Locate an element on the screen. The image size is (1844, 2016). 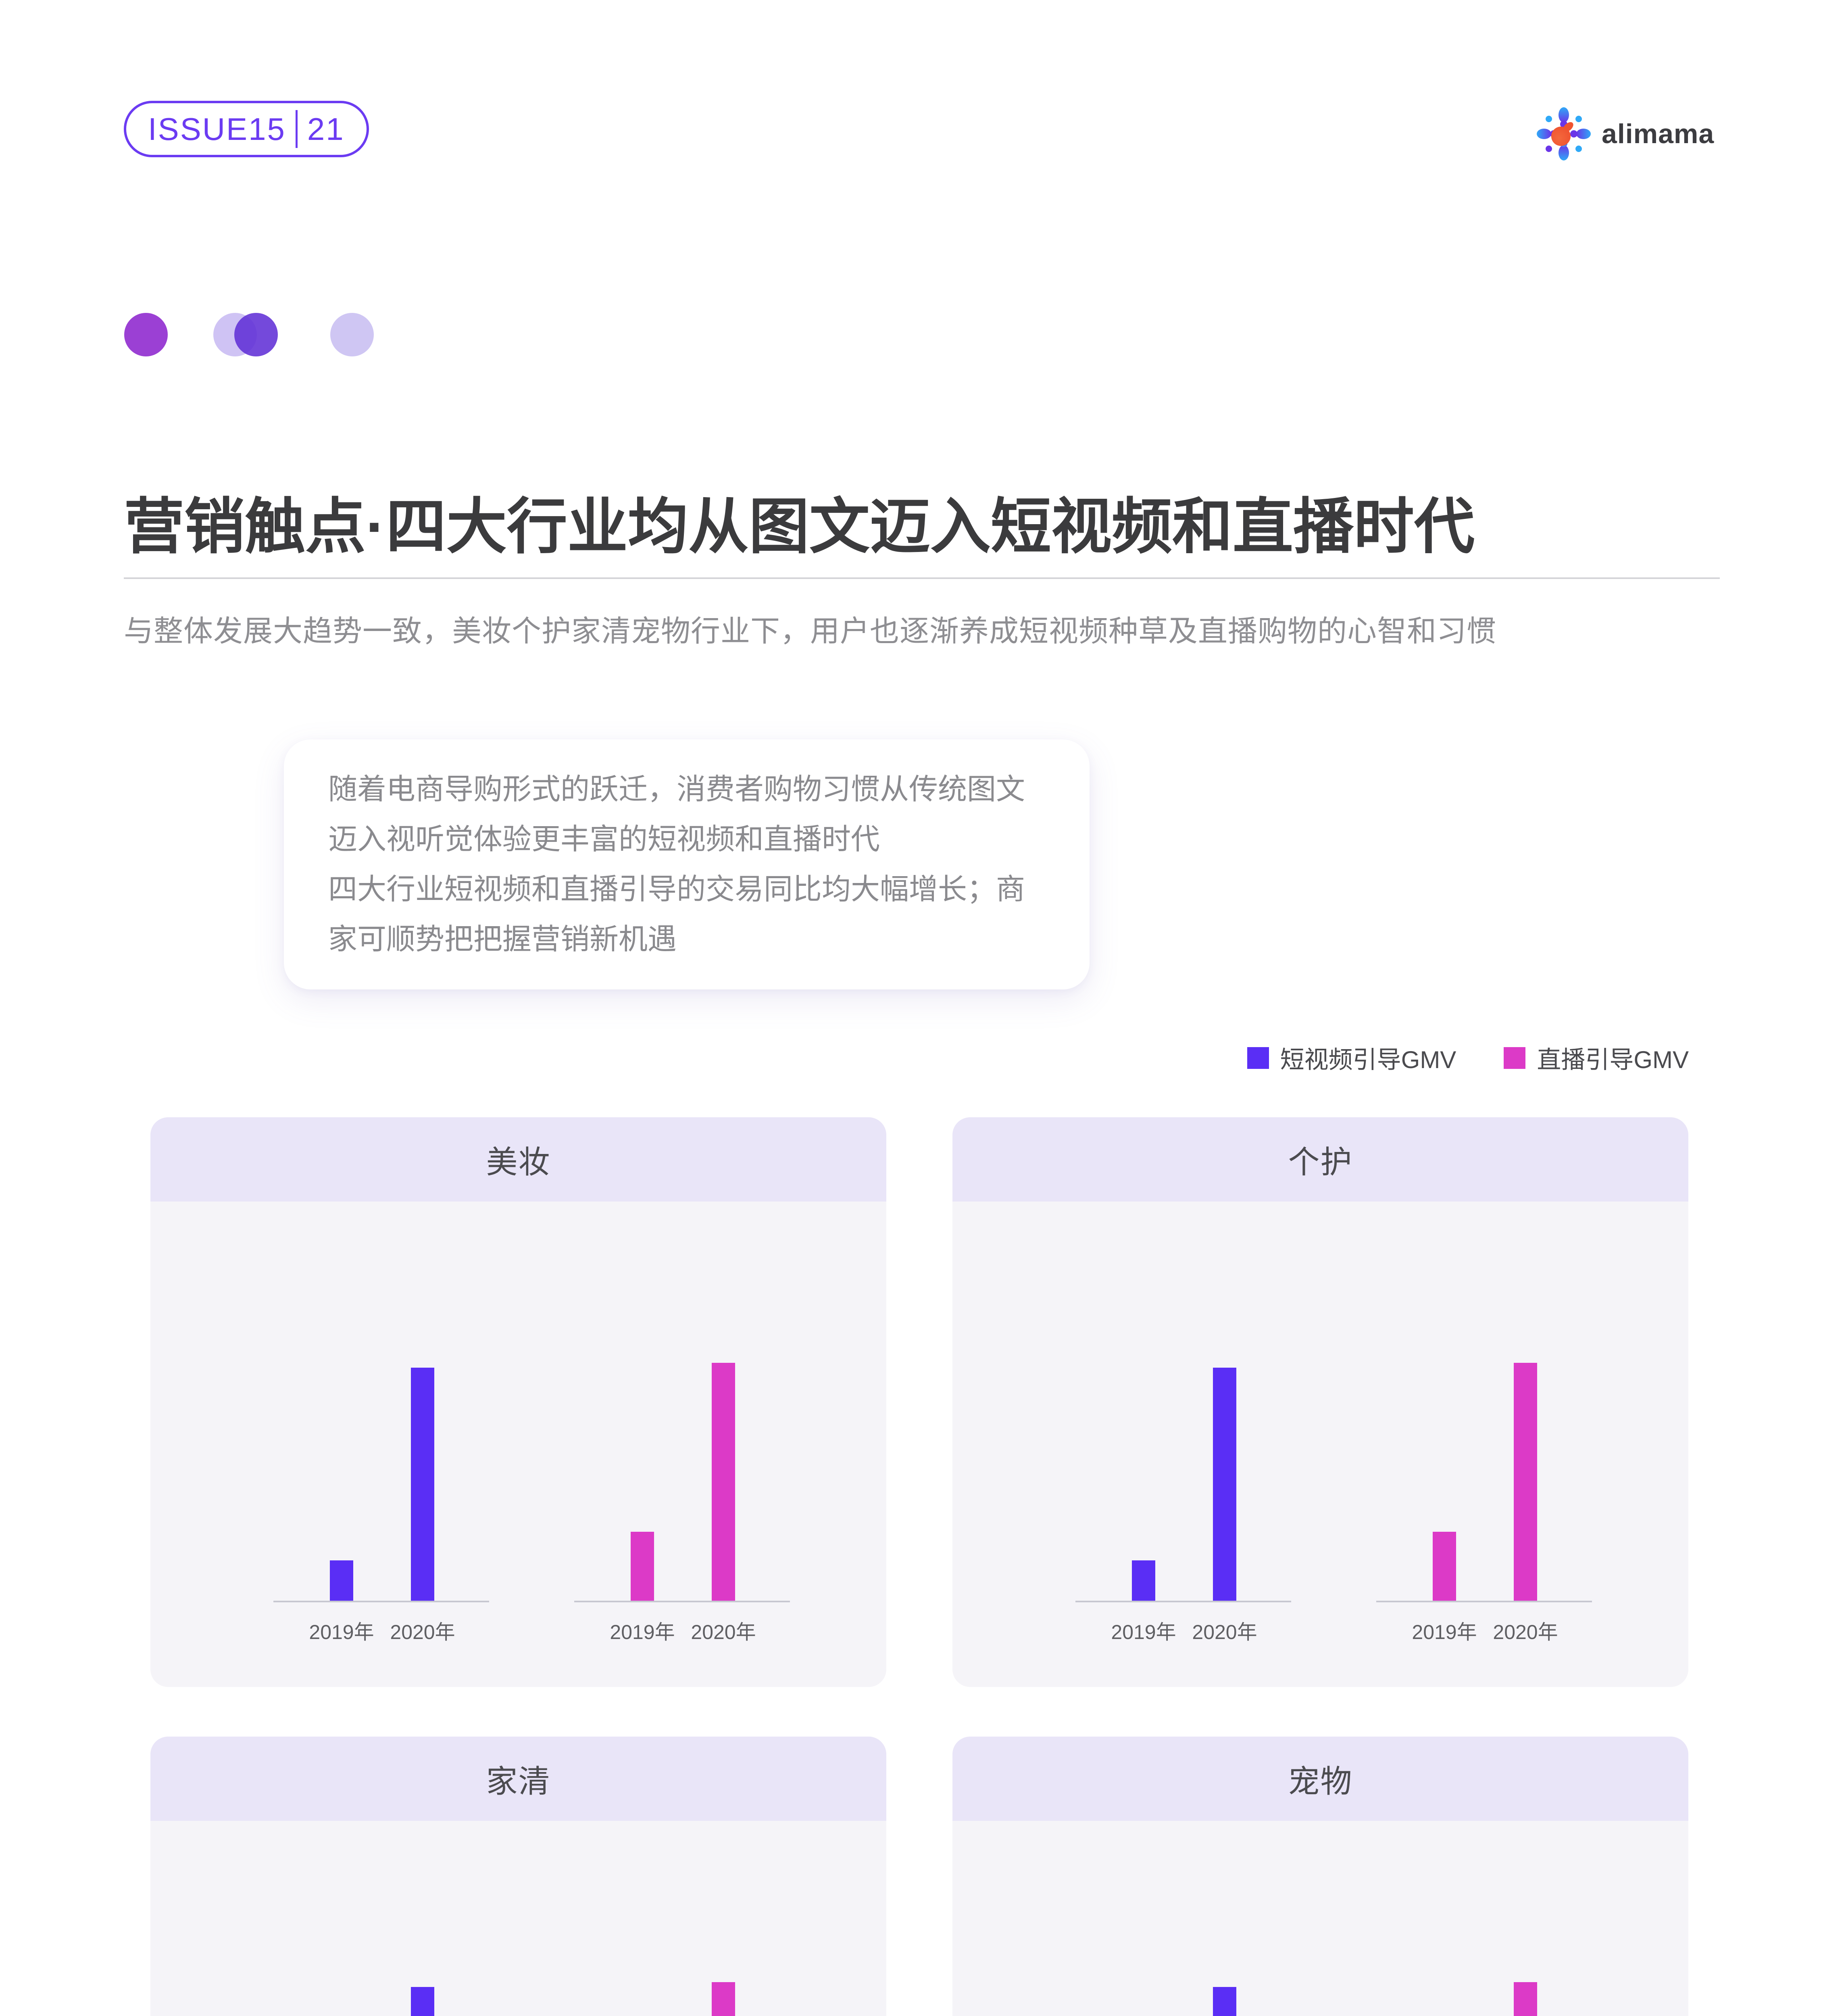
callout-line: 随着电商导购形式的跃迁，消费者购物习惯从传统图文 is located at coordinates (676, 789).